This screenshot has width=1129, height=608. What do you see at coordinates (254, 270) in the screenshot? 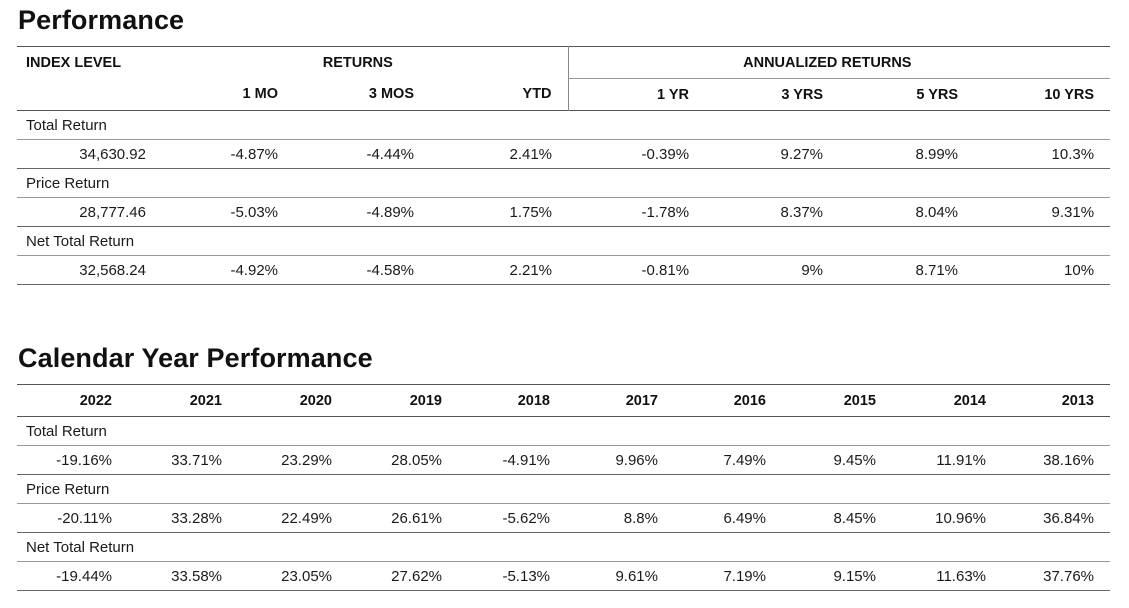
I see `value-cell: -4.92%` at bounding box center [254, 270].